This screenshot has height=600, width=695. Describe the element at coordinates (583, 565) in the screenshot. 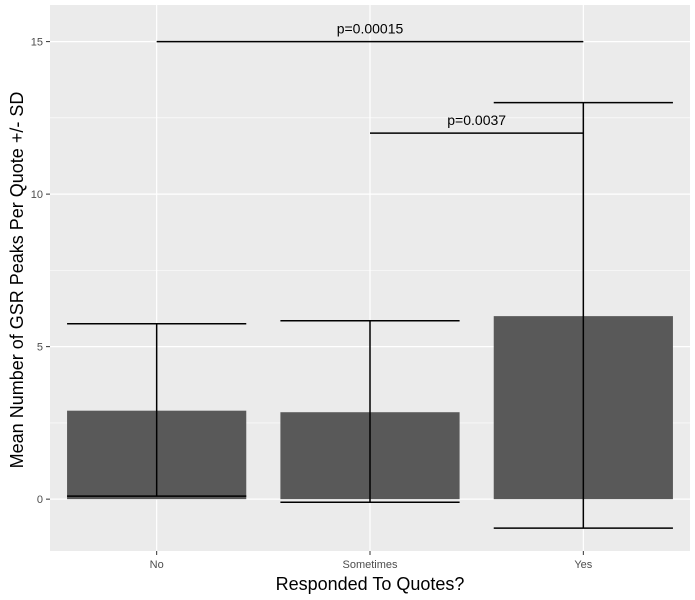

I see `x-tick-label: Yes` at that location.